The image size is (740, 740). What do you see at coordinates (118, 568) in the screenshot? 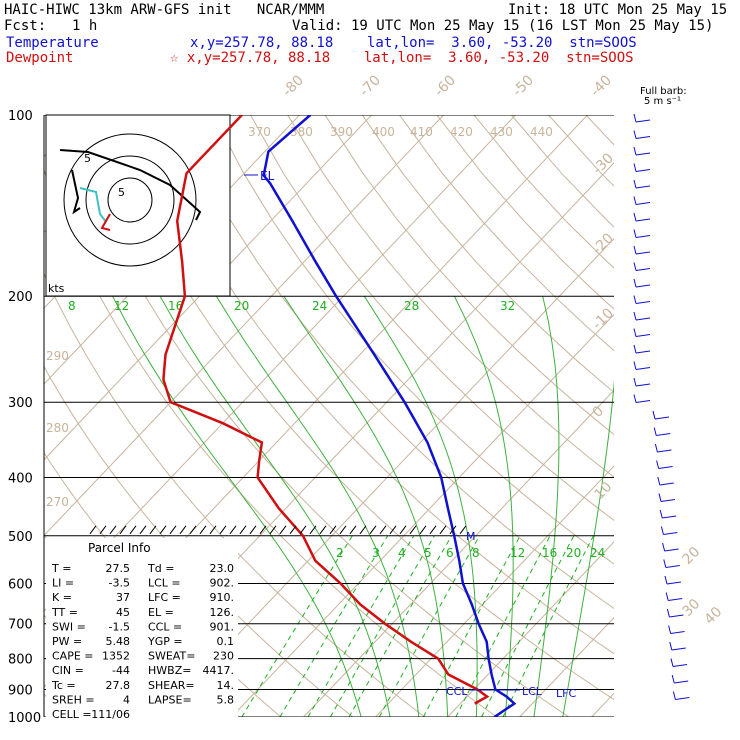
I see `parcel-info-value: 27.5` at bounding box center [118, 568].